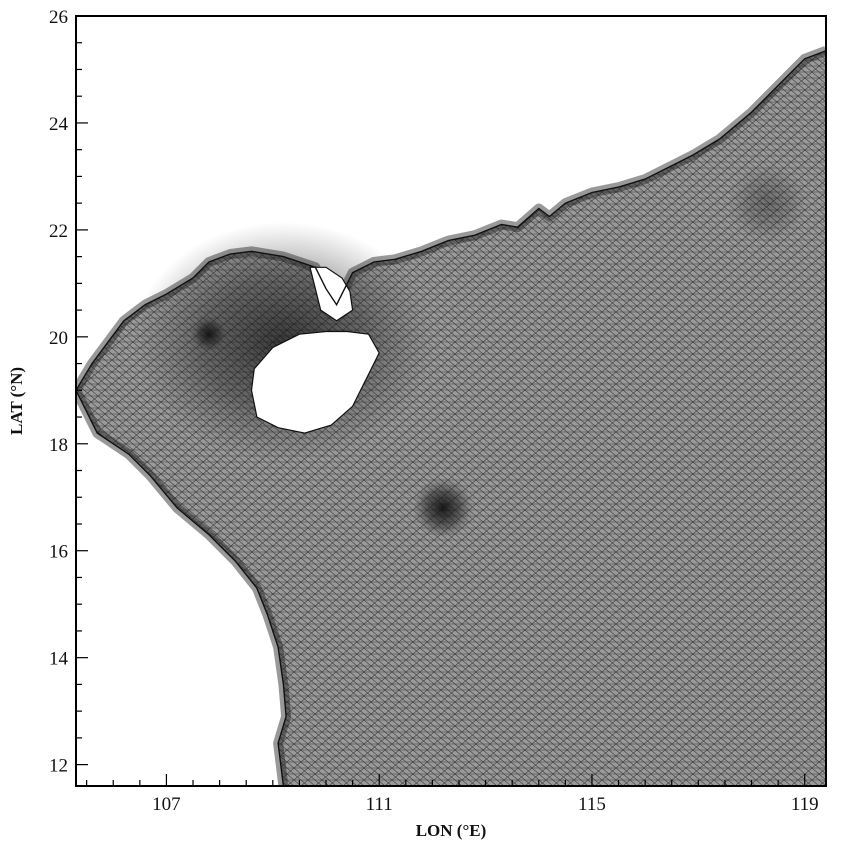 This screenshot has height=852, width=846. What do you see at coordinates (592, 804) in the screenshot?
I see `x-tick-label: 115` at bounding box center [592, 804].